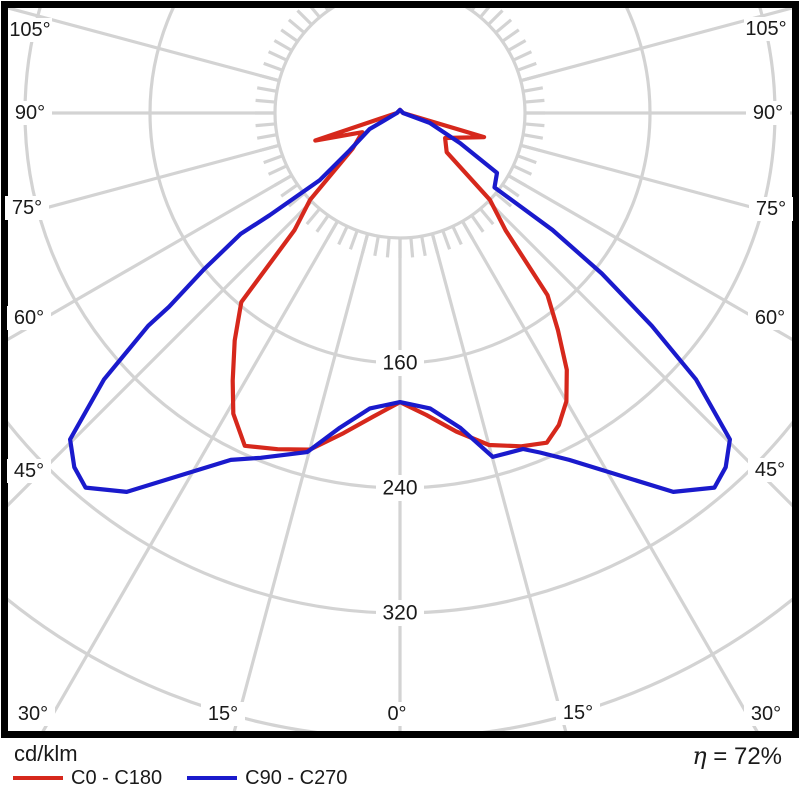 This screenshot has width=800, height=800. Describe the element at coordinates (699, 756) in the screenshot. I see `eta-symbol: η` at that location.